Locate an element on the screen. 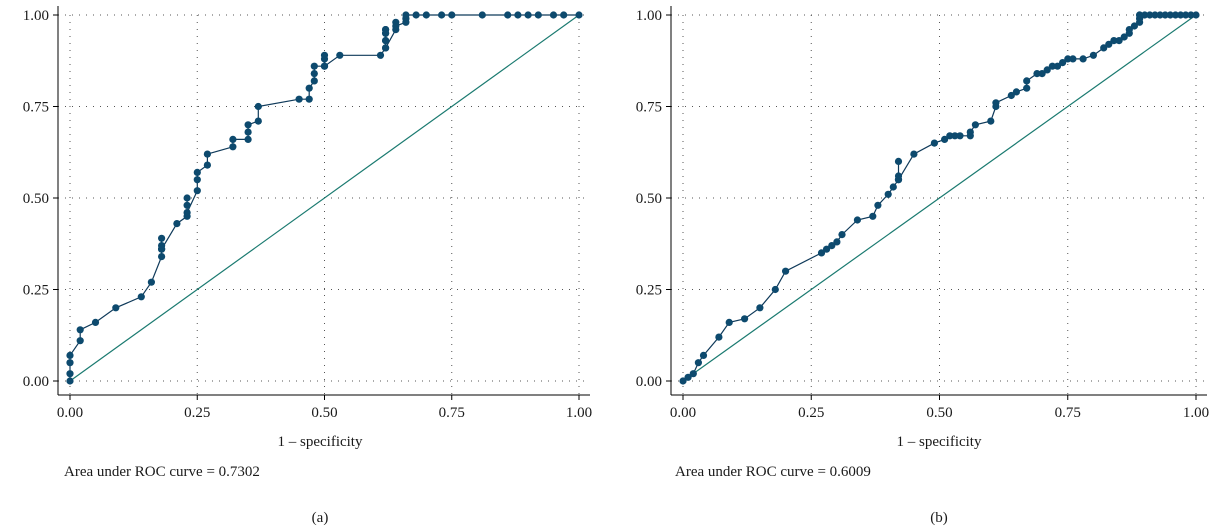  y-tick-label: 1.00 is located at coordinates (36, 16).